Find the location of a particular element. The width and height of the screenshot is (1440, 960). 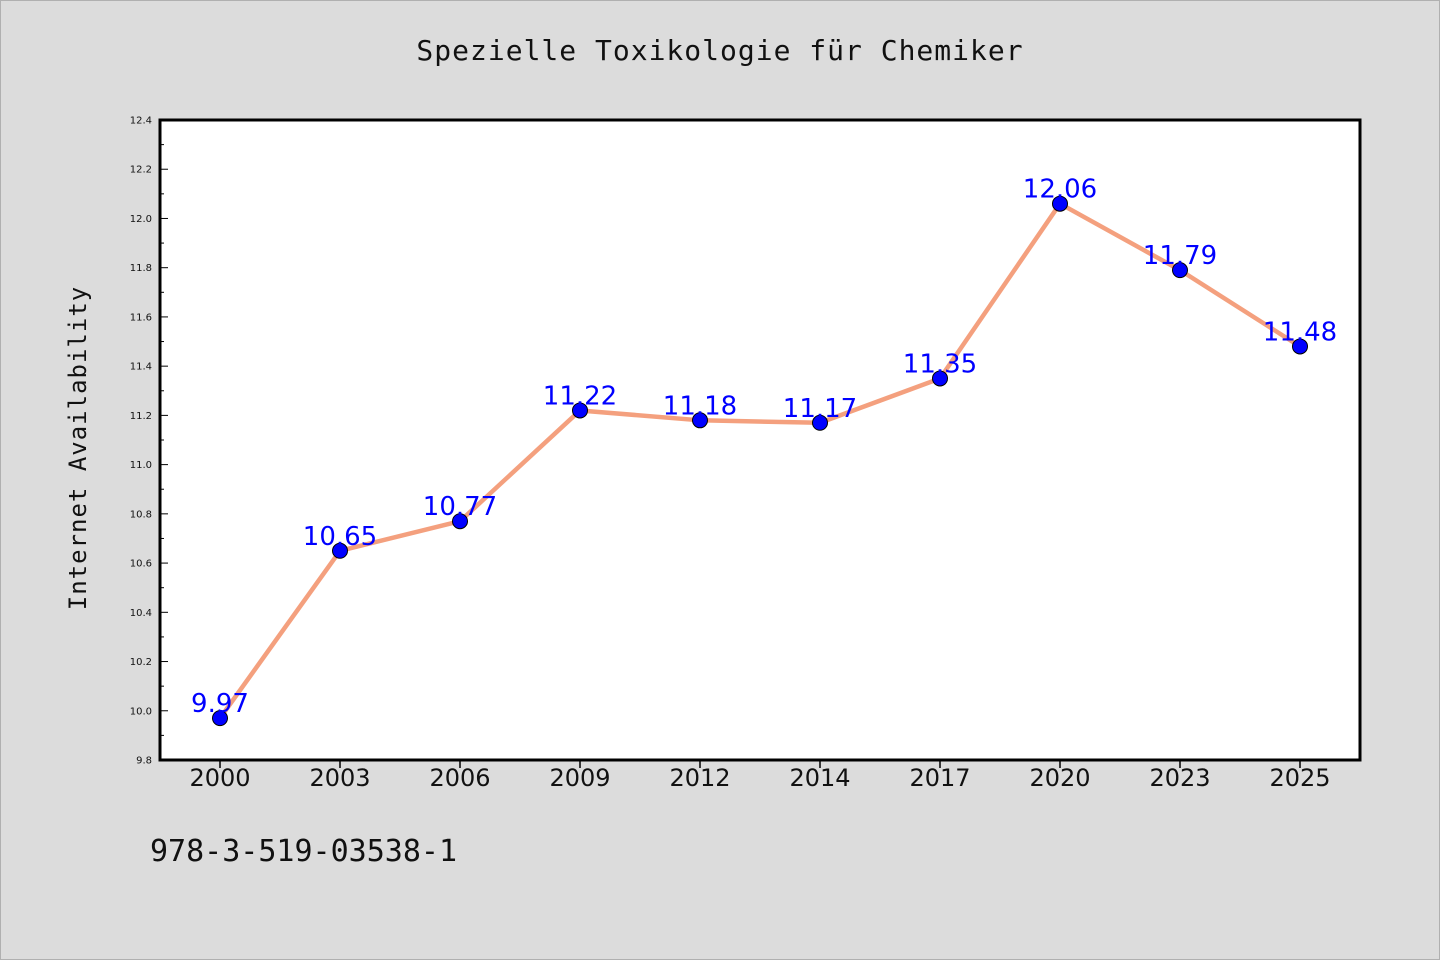

data-label: 10.77 is located at coordinates (460, 507).